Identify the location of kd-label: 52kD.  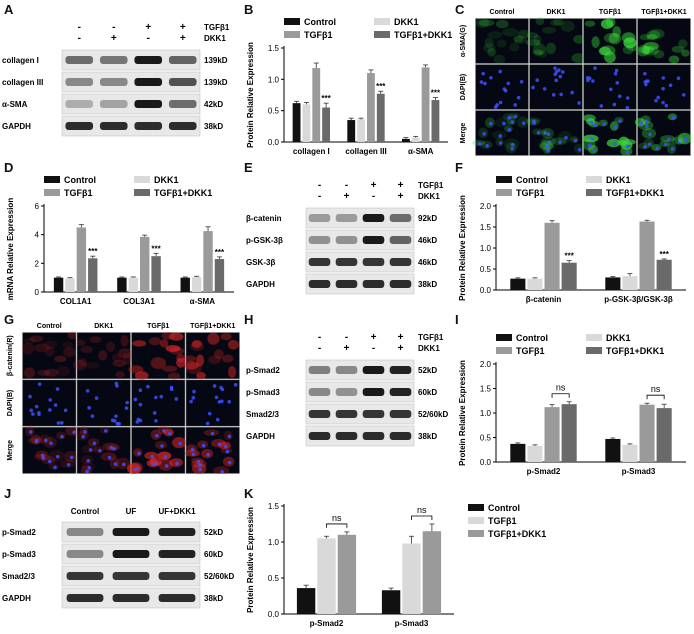
(427, 370).